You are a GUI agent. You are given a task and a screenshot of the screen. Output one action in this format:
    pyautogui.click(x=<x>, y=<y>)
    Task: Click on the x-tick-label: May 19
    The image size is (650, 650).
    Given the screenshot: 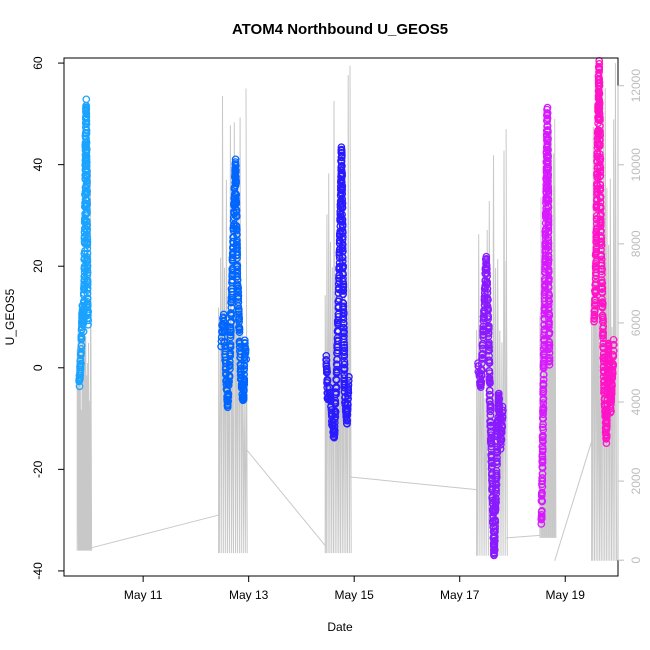 What is the action you would take?
    pyautogui.click(x=566, y=595)
    